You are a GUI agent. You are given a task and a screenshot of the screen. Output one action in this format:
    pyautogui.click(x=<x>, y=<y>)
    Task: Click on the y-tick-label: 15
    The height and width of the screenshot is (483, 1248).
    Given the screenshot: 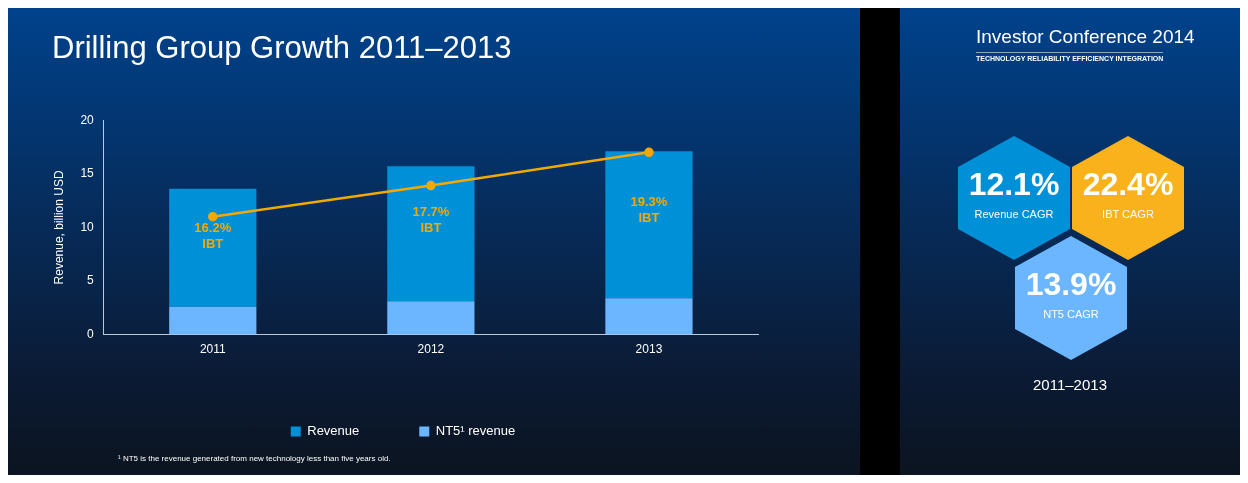 What is the action you would take?
    pyautogui.click(x=87, y=173)
    